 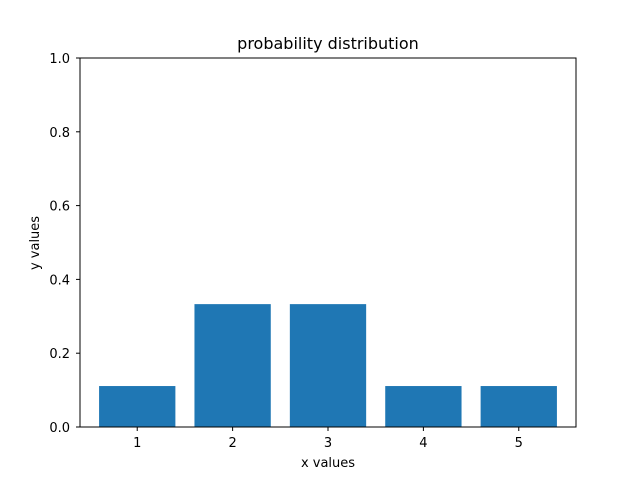 I want to click on x-tick-label: 2, so click(x=232, y=443).